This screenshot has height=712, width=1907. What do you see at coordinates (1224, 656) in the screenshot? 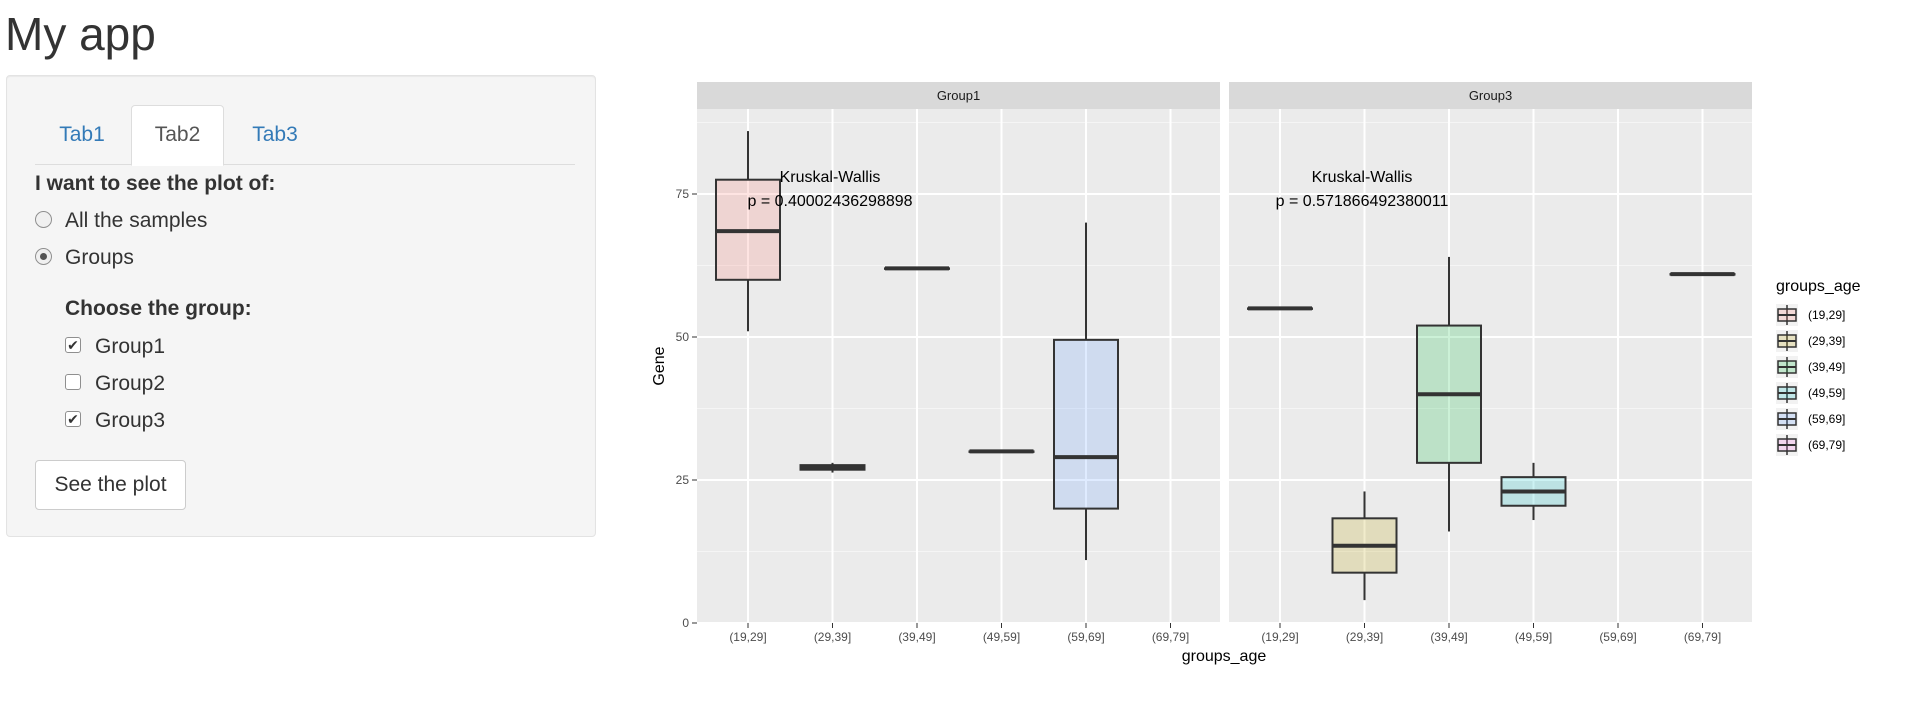
I see `x-axis-title: groups_age` at bounding box center [1224, 656].